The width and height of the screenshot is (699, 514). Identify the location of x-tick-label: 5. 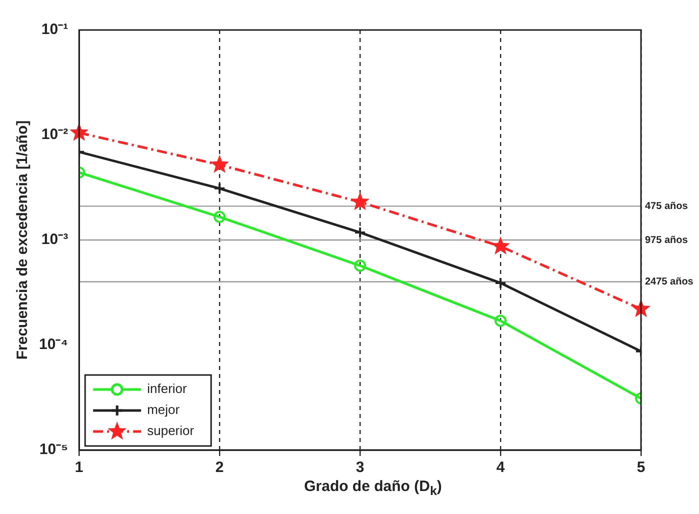
(641, 467).